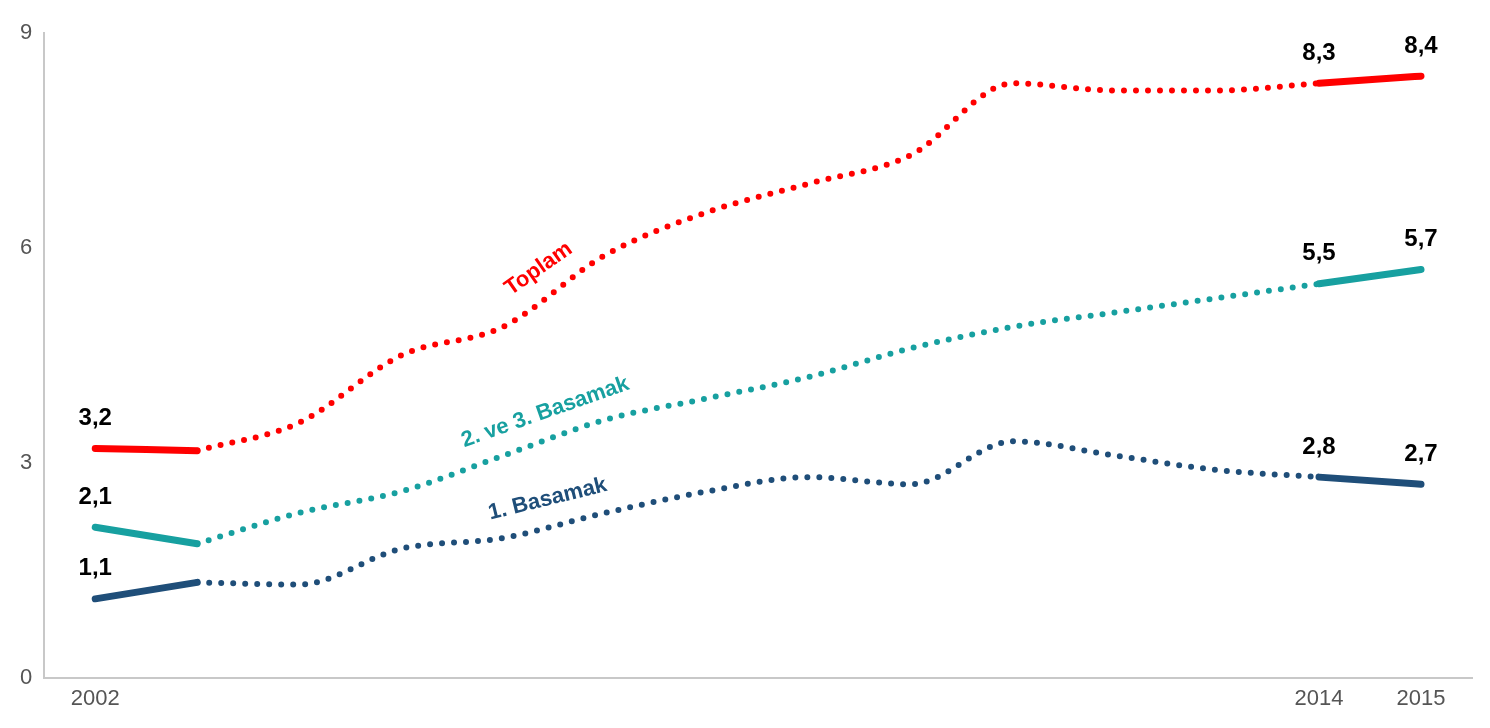  What do you see at coordinates (1319, 697) in the screenshot?
I see `x-tick-label: 2014` at bounding box center [1319, 697].